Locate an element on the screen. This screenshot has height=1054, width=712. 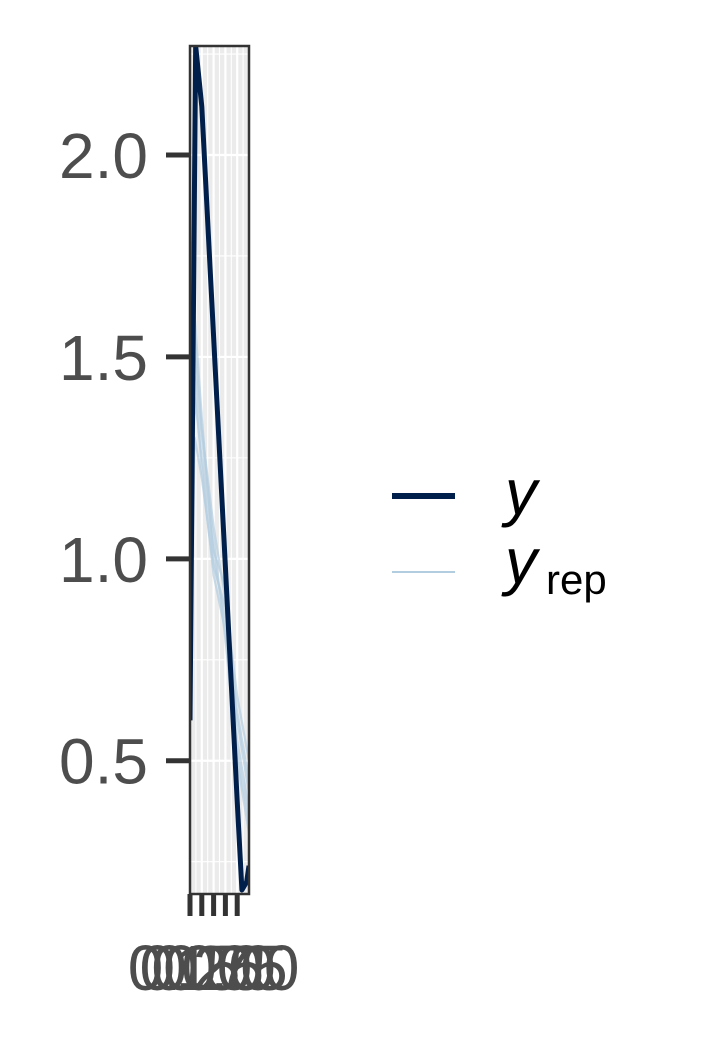
x-tick-label: 0.75 is located at coordinates (225, 968).